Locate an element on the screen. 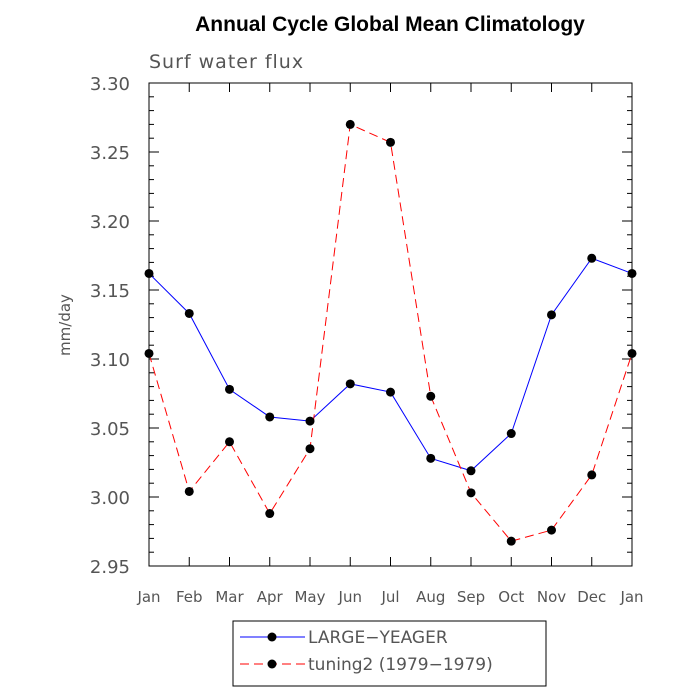 The image size is (700, 700). legend: LARGE−YEAGER tuning2 (1979−1979) is located at coordinates (389, 653).